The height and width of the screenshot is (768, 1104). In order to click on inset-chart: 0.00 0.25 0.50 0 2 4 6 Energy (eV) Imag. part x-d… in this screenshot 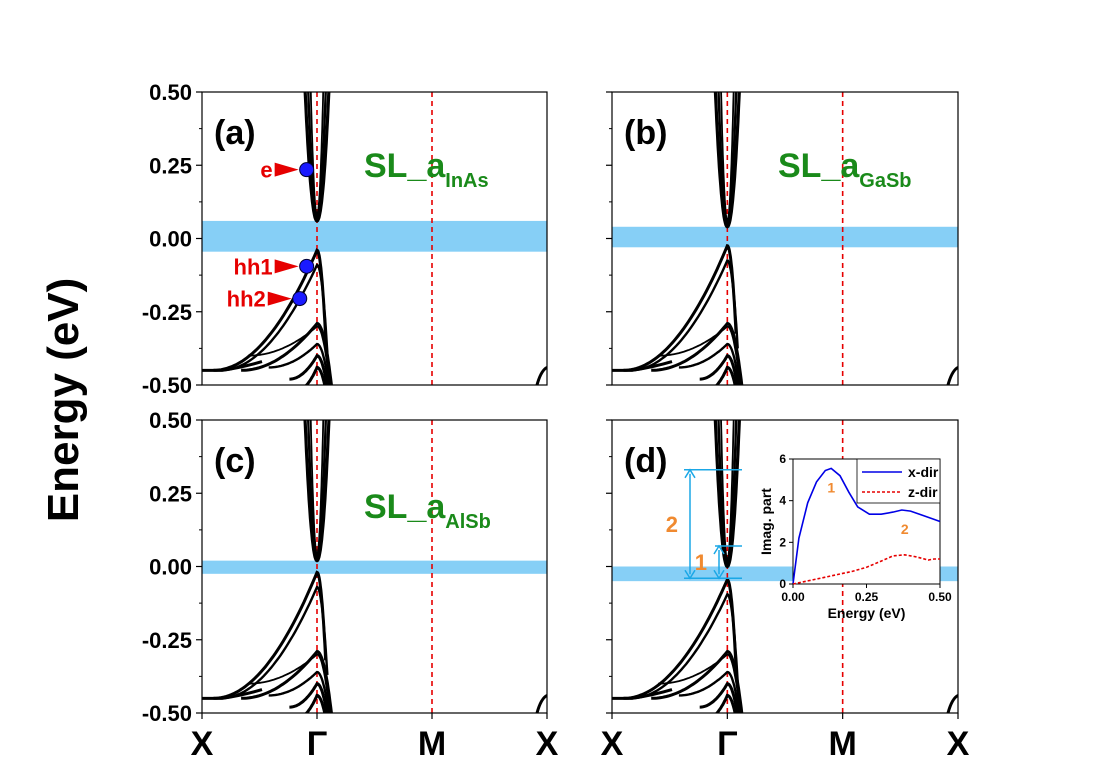, I will do `click(855, 536)`.